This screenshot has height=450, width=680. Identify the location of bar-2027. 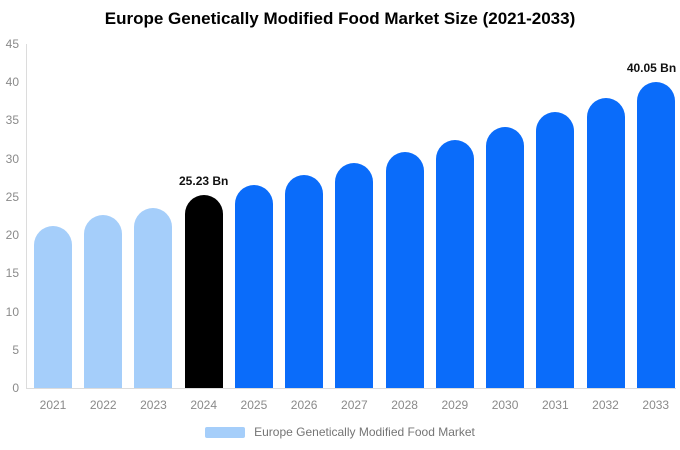
(354, 275).